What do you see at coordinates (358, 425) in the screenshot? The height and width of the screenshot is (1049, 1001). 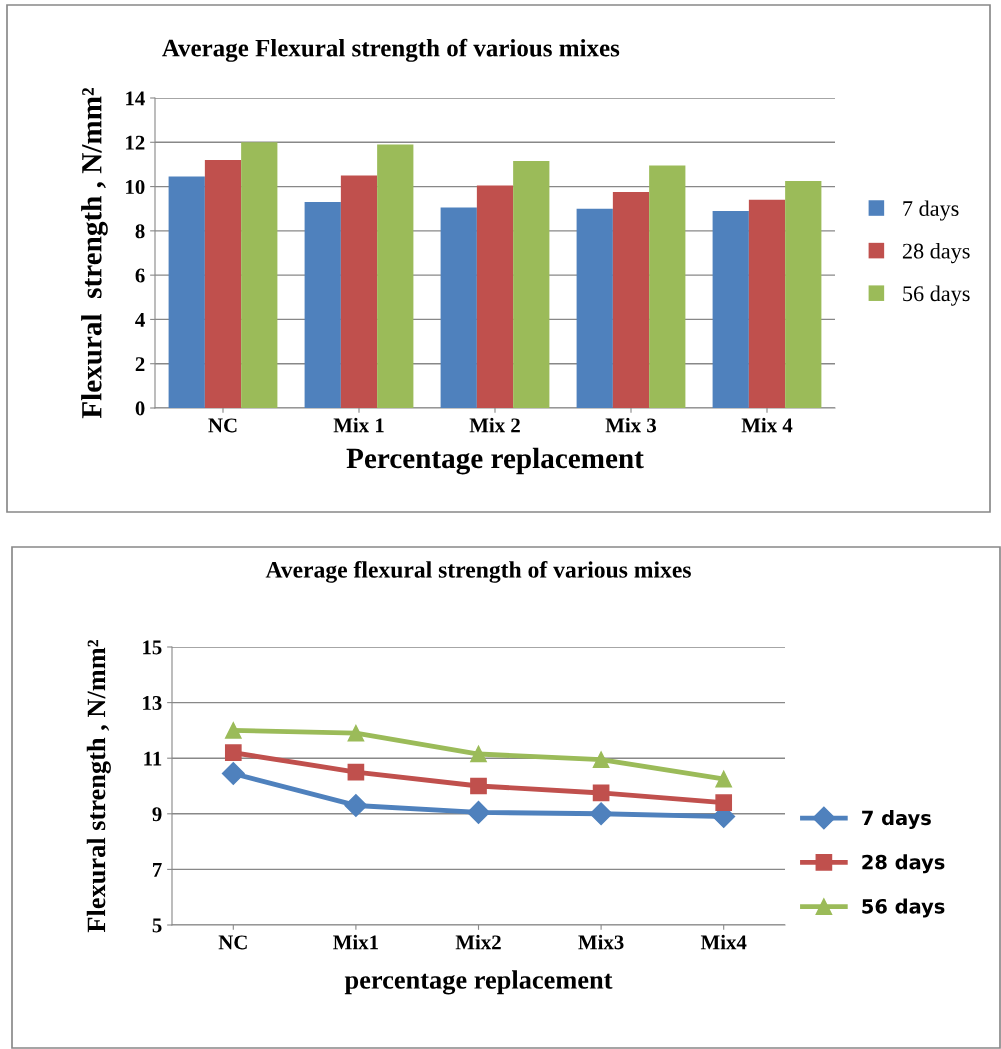 I see `x-tick-label: Mix 1` at bounding box center [358, 425].